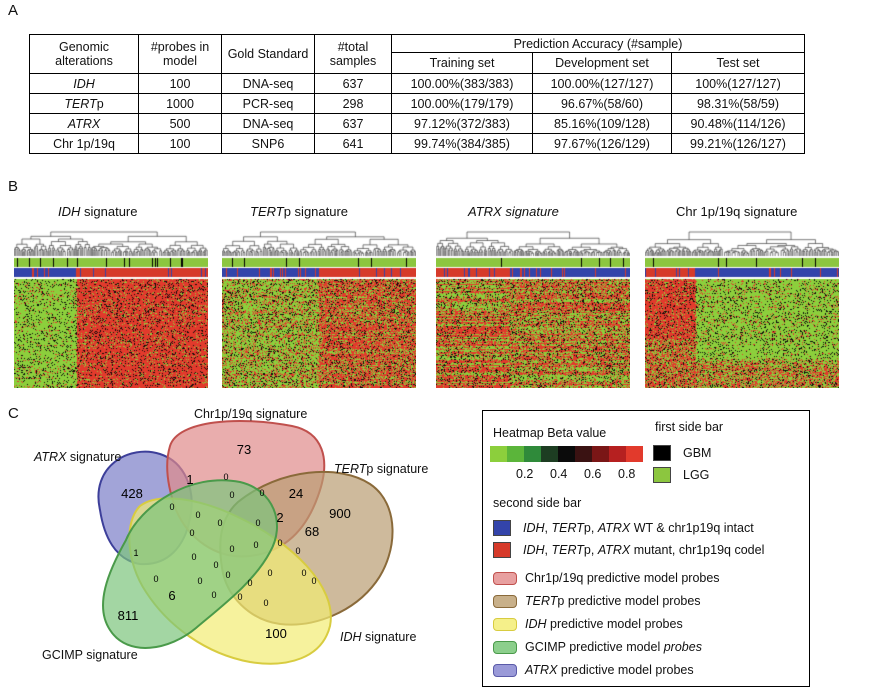 The width and height of the screenshot is (872, 696). I want to click on venn-label-gcimp: GCIMP signature, so click(90, 655).